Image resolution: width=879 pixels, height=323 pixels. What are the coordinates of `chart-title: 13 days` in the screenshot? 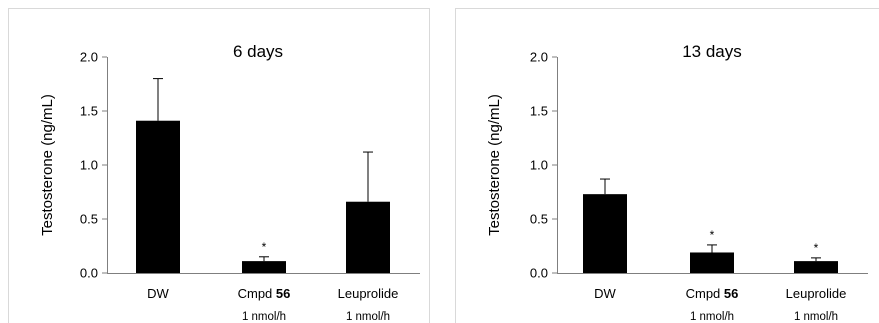 It's located at (712, 51).